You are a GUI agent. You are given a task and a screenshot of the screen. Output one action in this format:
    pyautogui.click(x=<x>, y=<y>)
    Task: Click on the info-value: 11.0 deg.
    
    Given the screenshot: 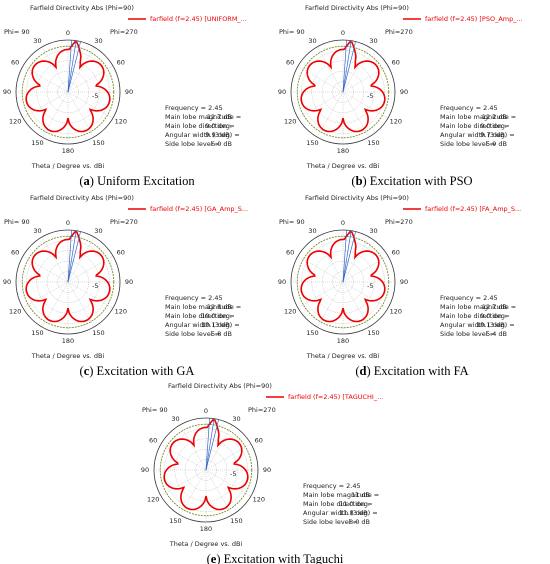 What is the action you would take?
    pyautogui.click(x=354, y=504)
    